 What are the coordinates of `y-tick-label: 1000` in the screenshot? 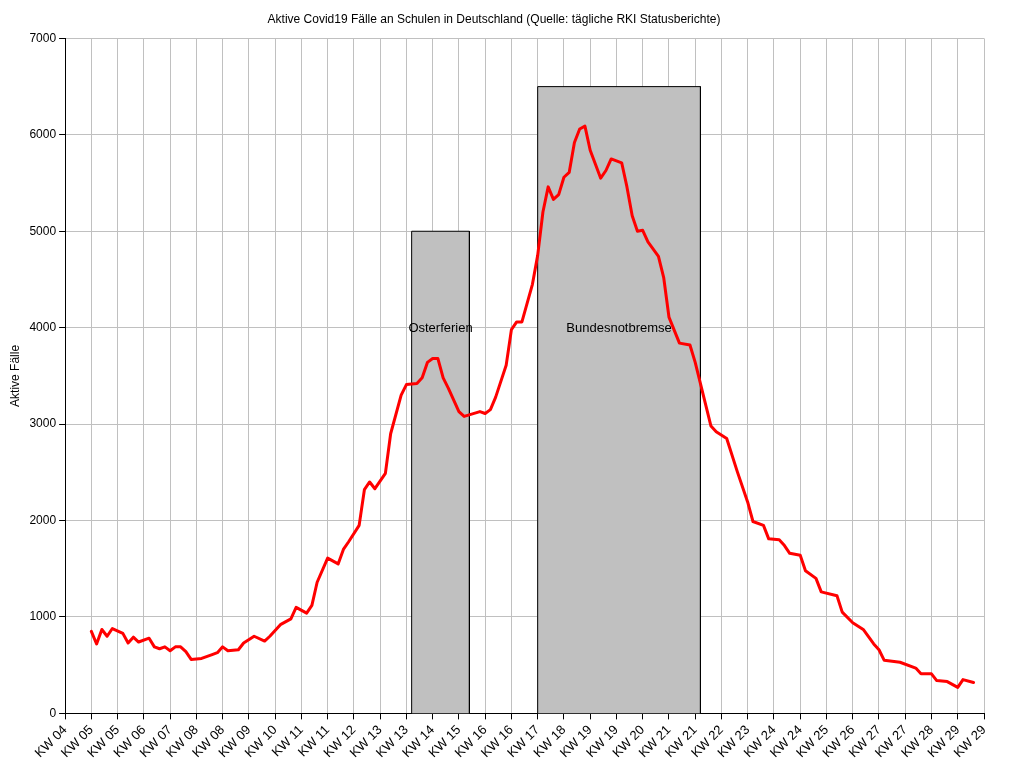 It's located at (43, 616).